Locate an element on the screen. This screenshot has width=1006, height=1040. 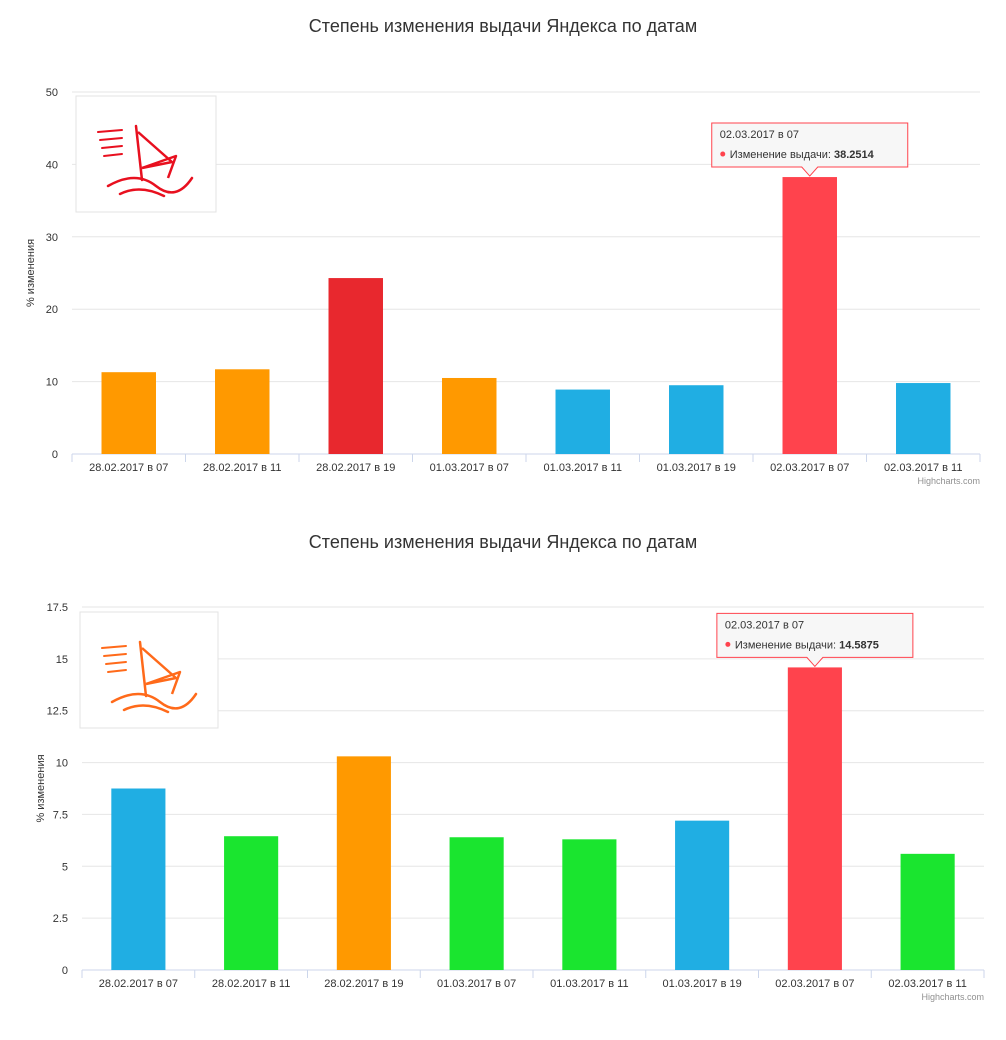
y-tick-label: 2.5 is located at coordinates (60, 919).